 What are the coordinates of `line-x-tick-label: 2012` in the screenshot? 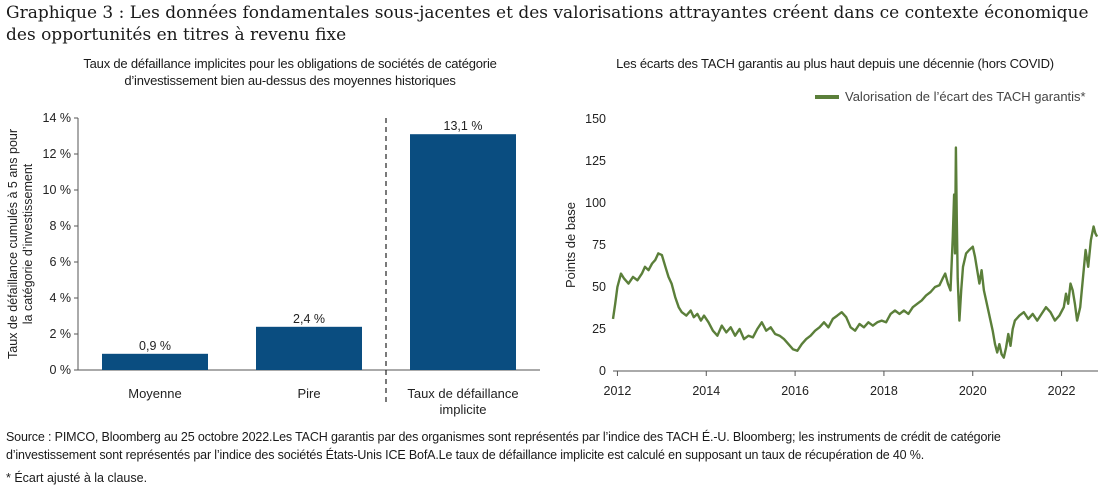 It's located at (618, 391).